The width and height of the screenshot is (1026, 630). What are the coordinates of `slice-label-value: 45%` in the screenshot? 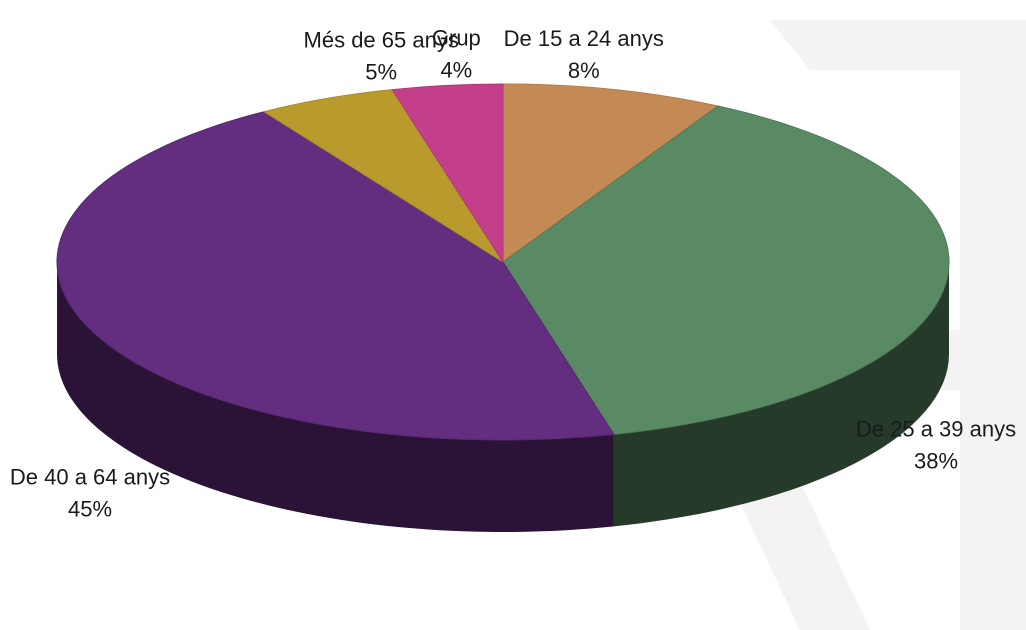 It's located at (90, 509).